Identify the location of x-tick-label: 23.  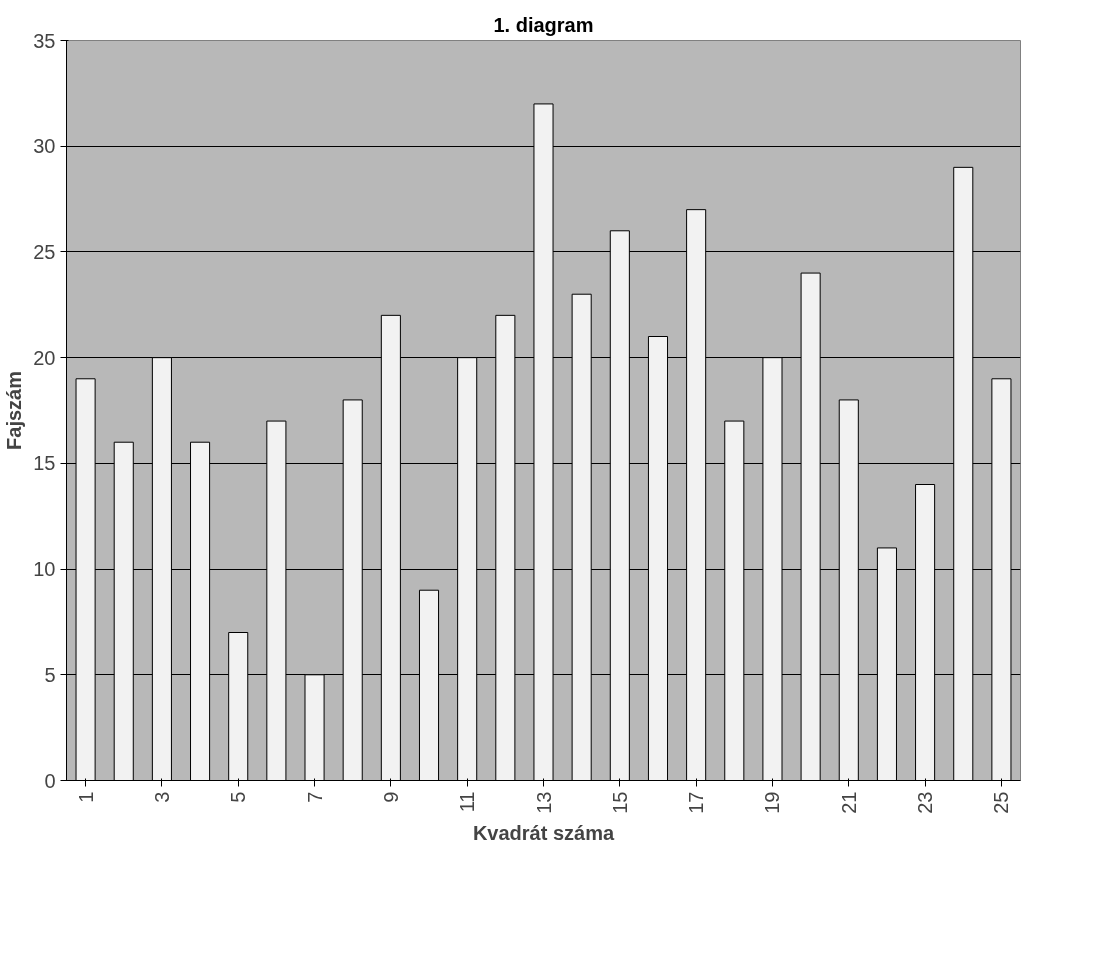
(925, 802).